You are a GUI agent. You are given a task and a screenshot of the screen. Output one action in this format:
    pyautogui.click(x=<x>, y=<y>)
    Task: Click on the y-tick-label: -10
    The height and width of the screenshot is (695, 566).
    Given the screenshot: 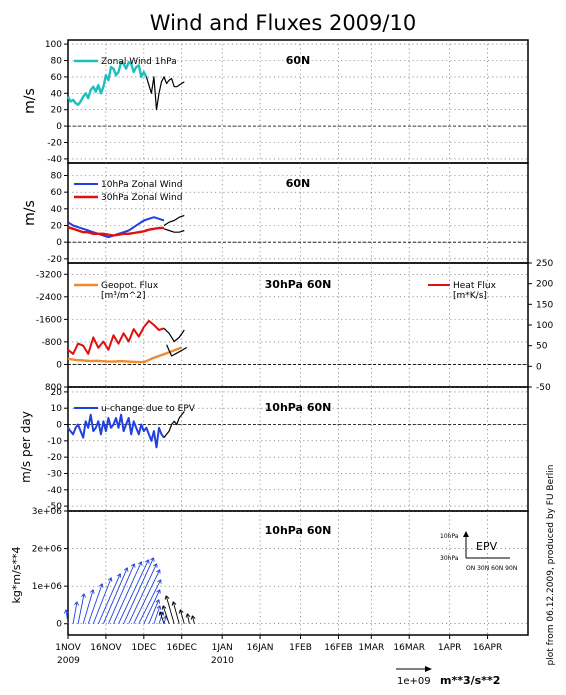 What is the action you would take?
    pyautogui.click(x=54, y=442)
    